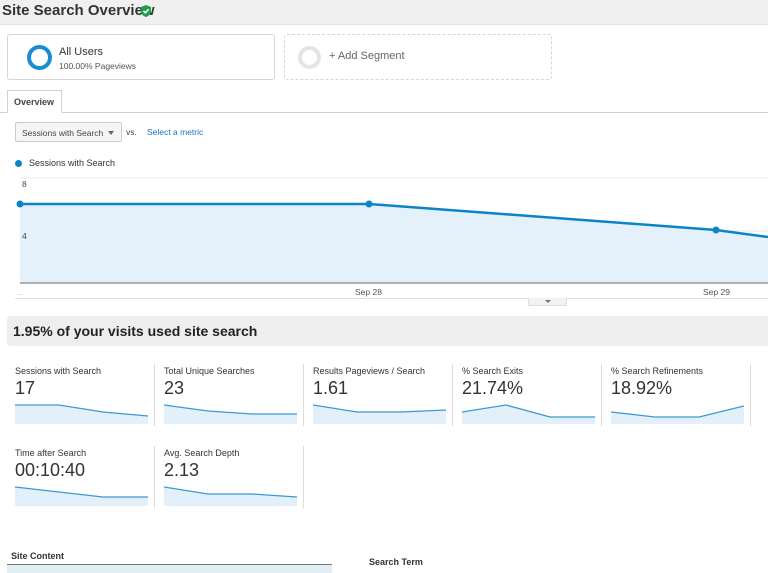 Image resolution: width=768 pixels, height=573 pixels. What do you see at coordinates (18, 163) in the screenshot?
I see `legend-dot-icon` at bounding box center [18, 163].